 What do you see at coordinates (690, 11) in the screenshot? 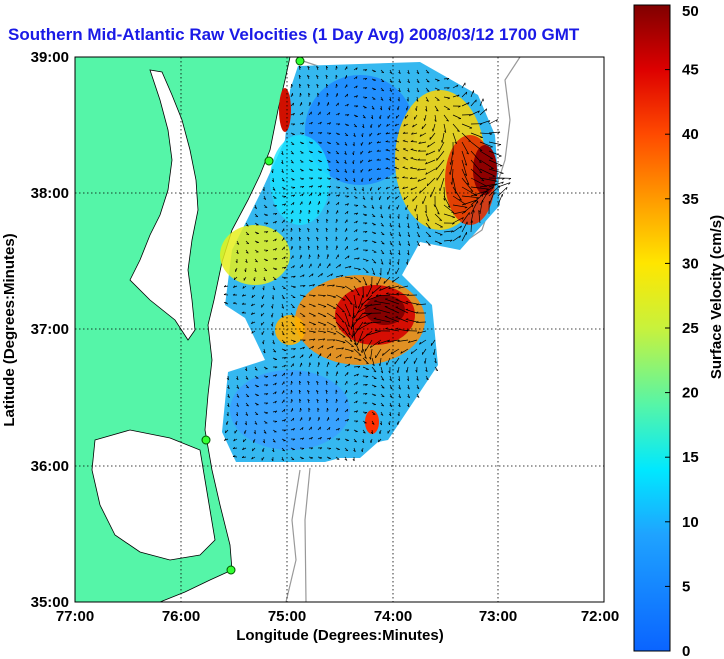
I see `colorbar-tick-label: 50` at bounding box center [690, 11].